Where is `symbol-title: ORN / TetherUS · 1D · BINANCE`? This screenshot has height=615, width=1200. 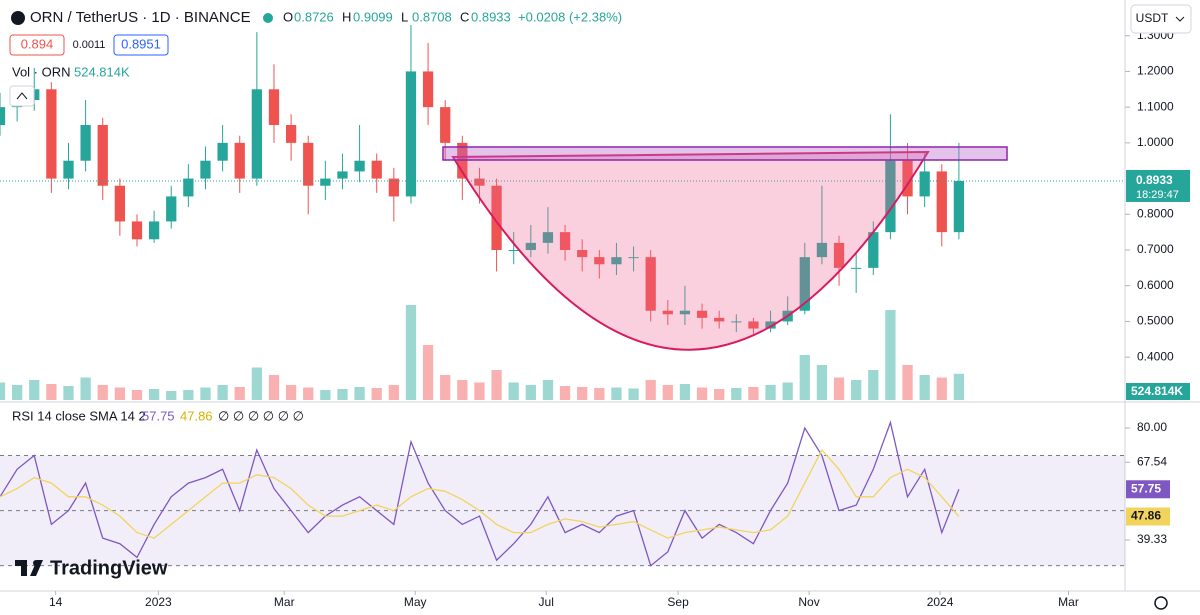 symbol-title: ORN / TetherUS · 1D · BINANCE is located at coordinates (140, 17).